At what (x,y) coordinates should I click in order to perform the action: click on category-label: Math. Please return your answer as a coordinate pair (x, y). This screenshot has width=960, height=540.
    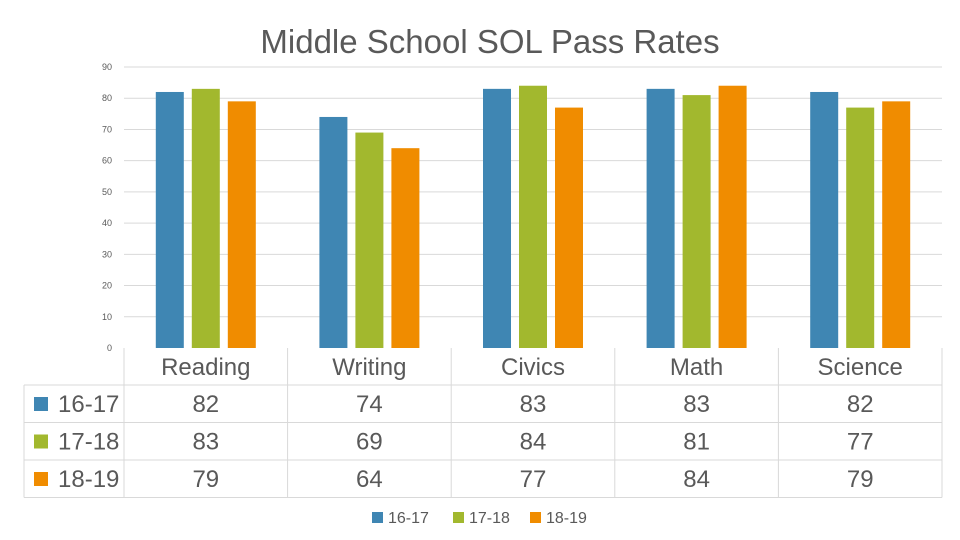
    Looking at the image, I should click on (696, 367).